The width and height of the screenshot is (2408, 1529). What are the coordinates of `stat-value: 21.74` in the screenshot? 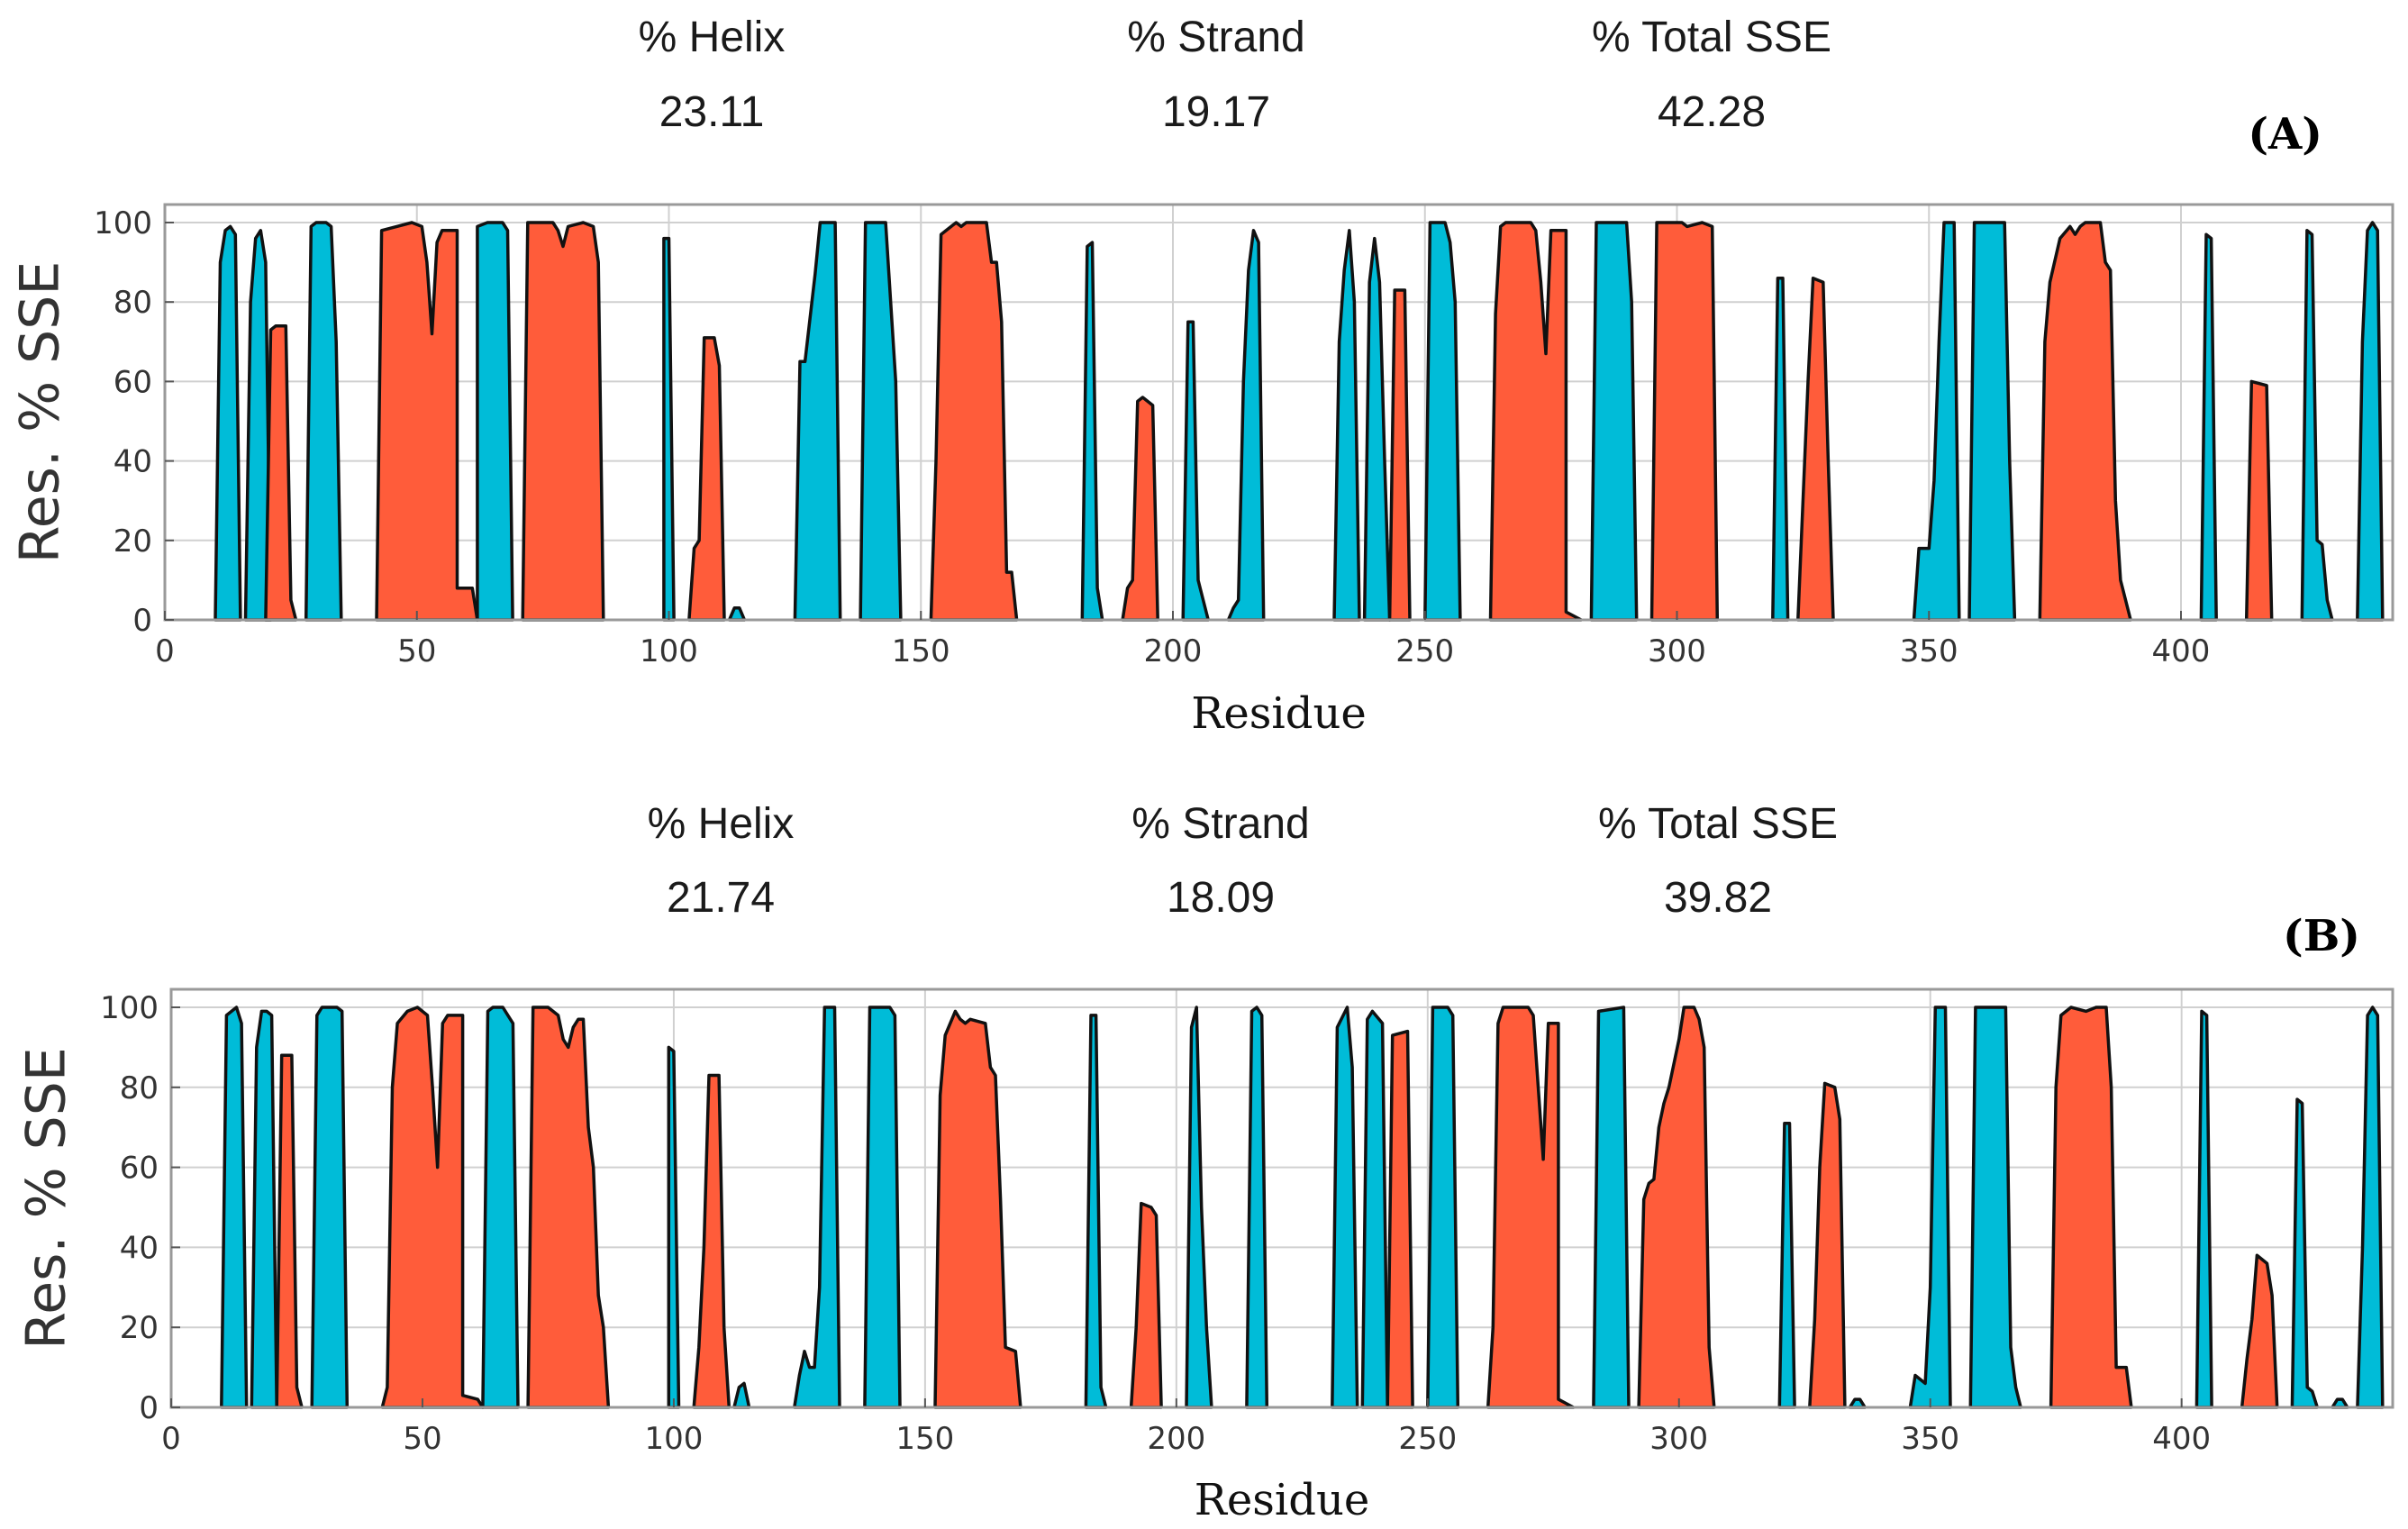 It's located at (721, 898).